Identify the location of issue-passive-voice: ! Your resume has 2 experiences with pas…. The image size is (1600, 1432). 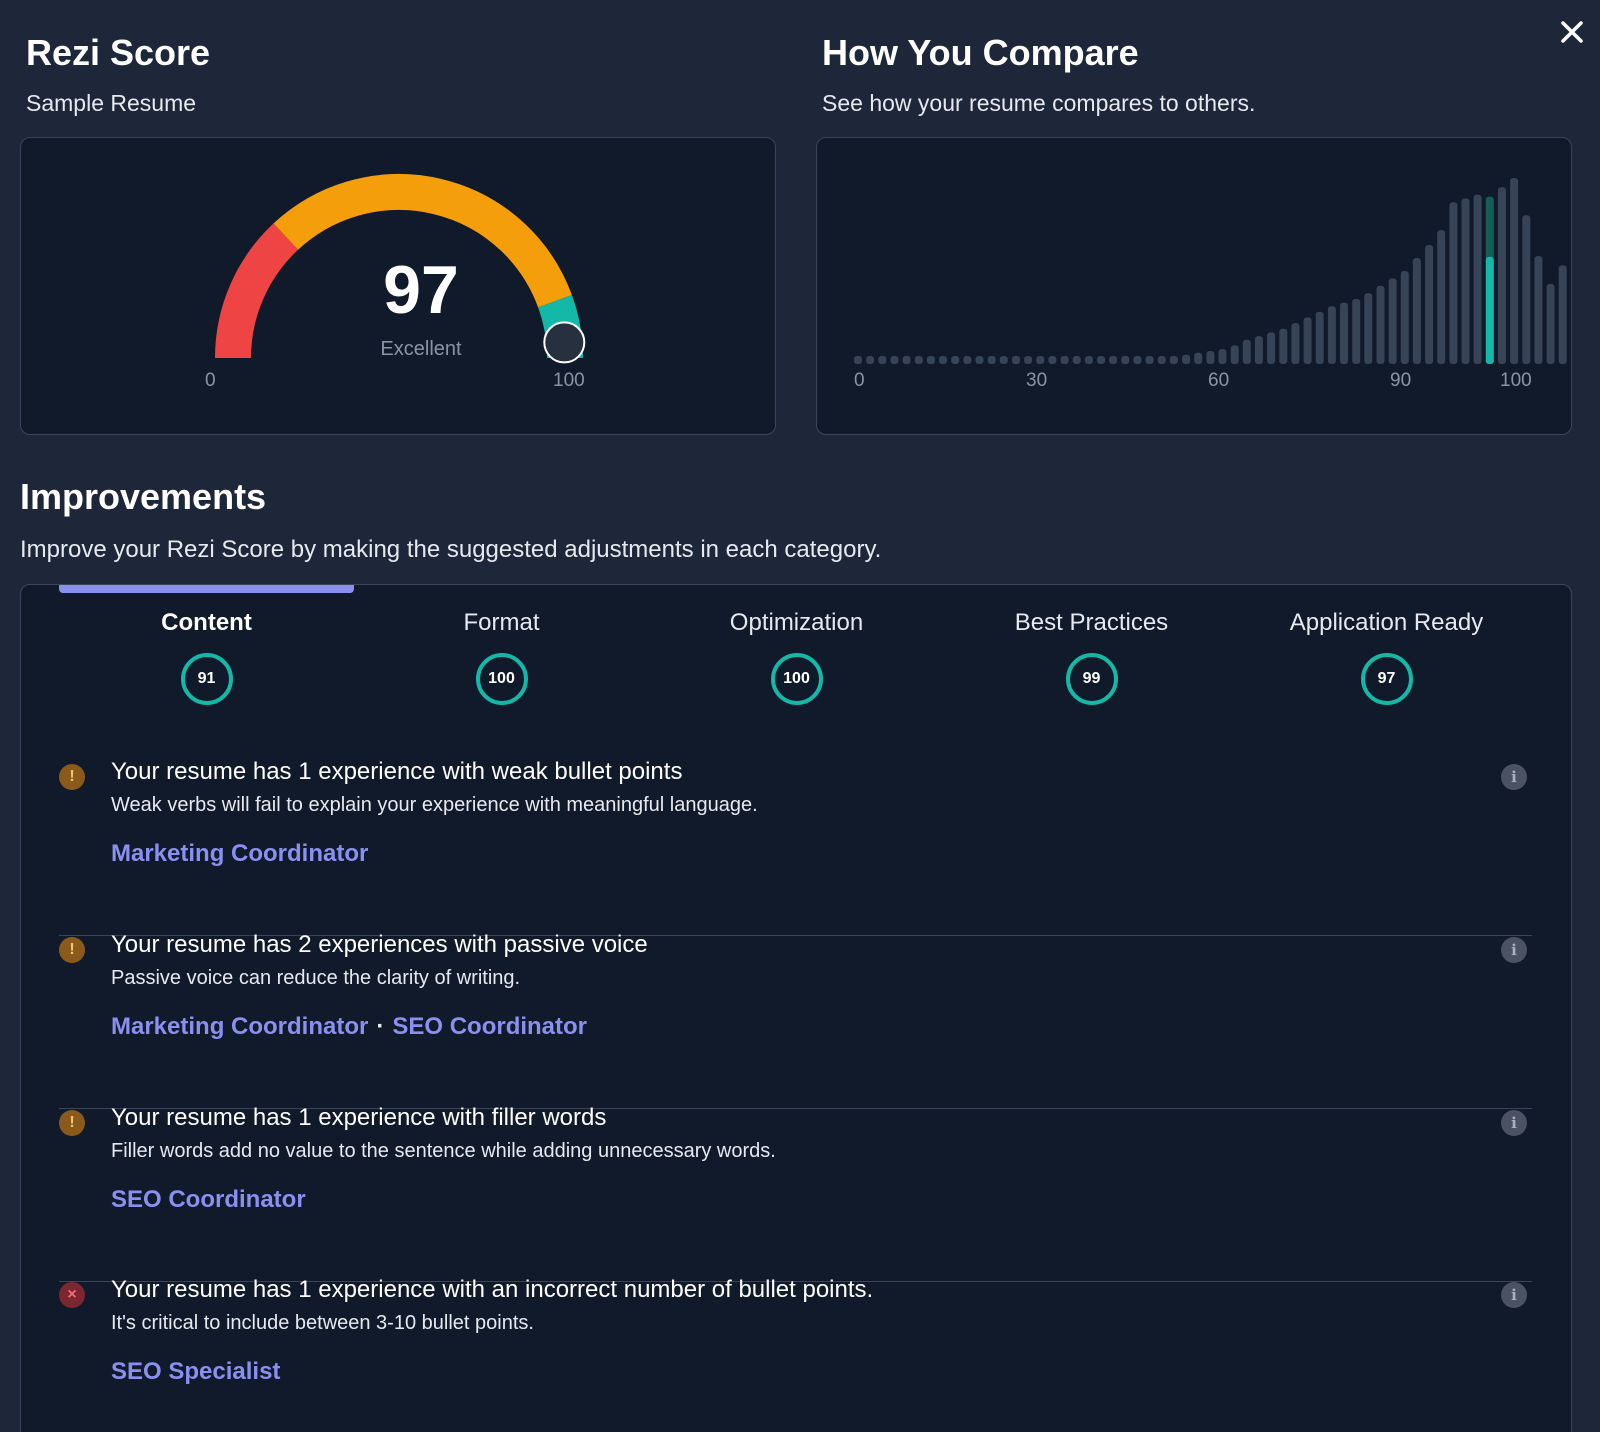
(795, 1020).